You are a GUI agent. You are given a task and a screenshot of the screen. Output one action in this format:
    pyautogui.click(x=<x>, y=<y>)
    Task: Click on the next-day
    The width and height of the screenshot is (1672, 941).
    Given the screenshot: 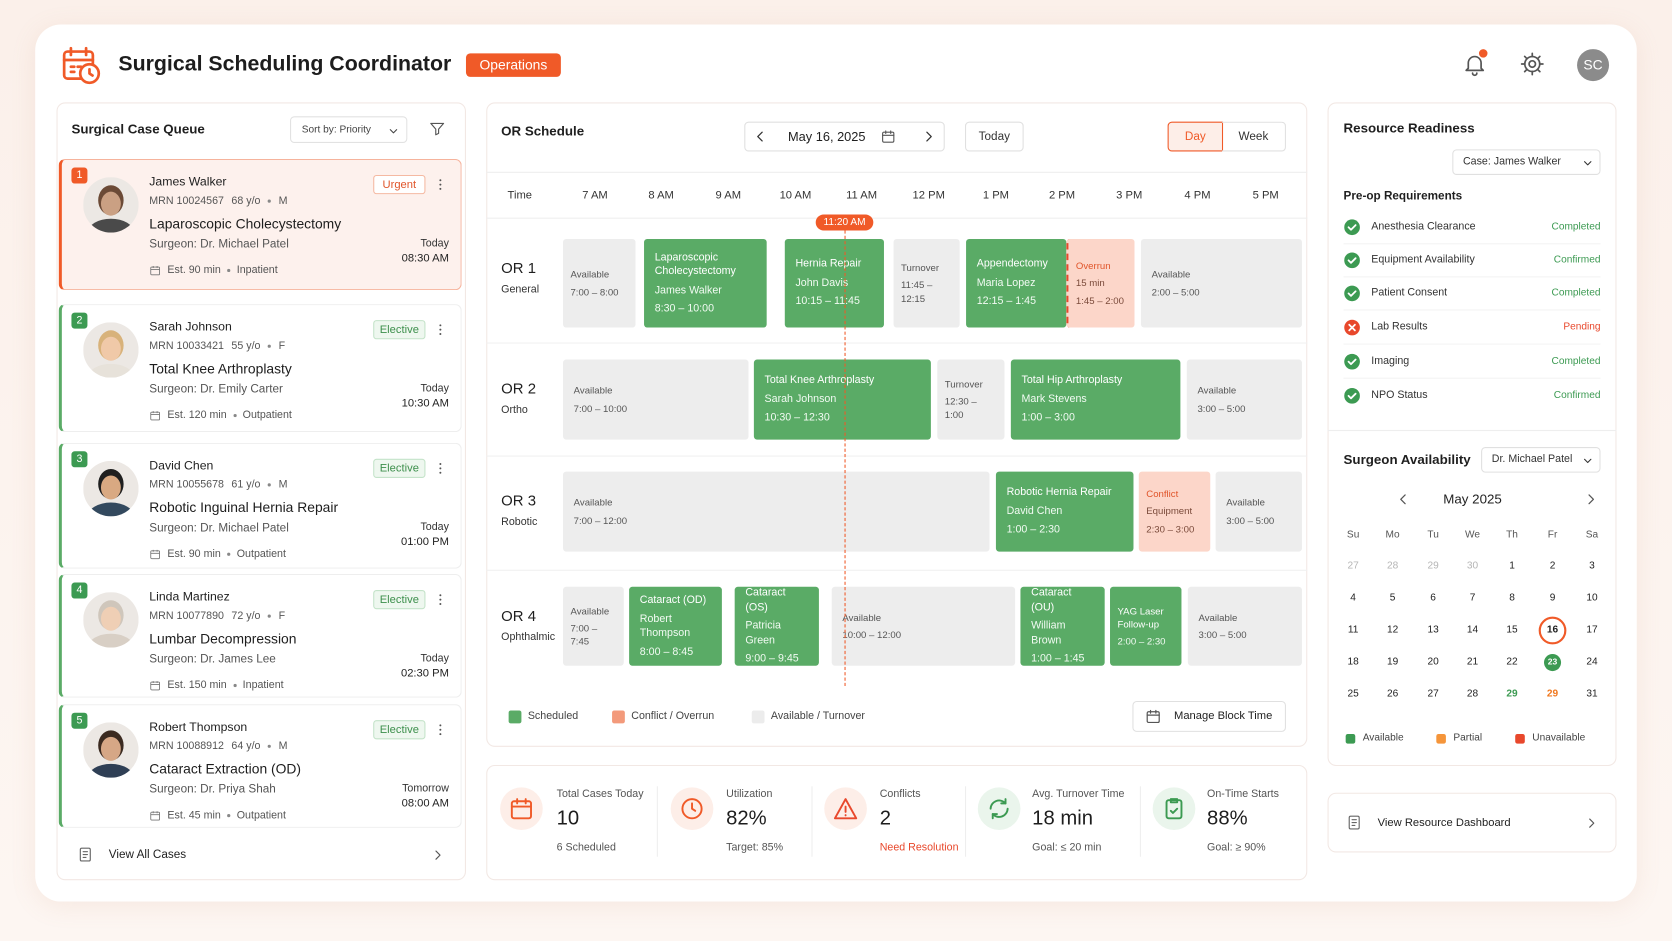 What is the action you would take?
    pyautogui.click(x=928, y=136)
    